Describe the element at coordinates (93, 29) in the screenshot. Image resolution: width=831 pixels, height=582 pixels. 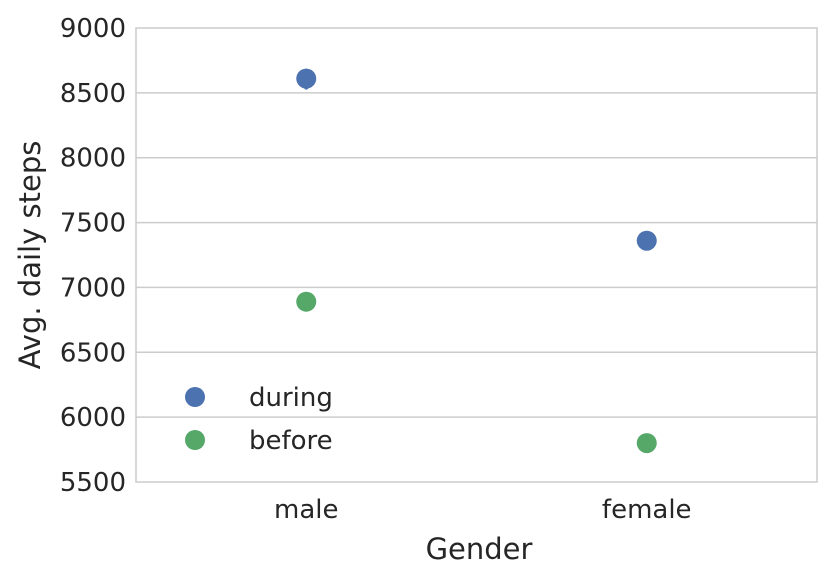
I see `y-tick-label: 9000` at that location.